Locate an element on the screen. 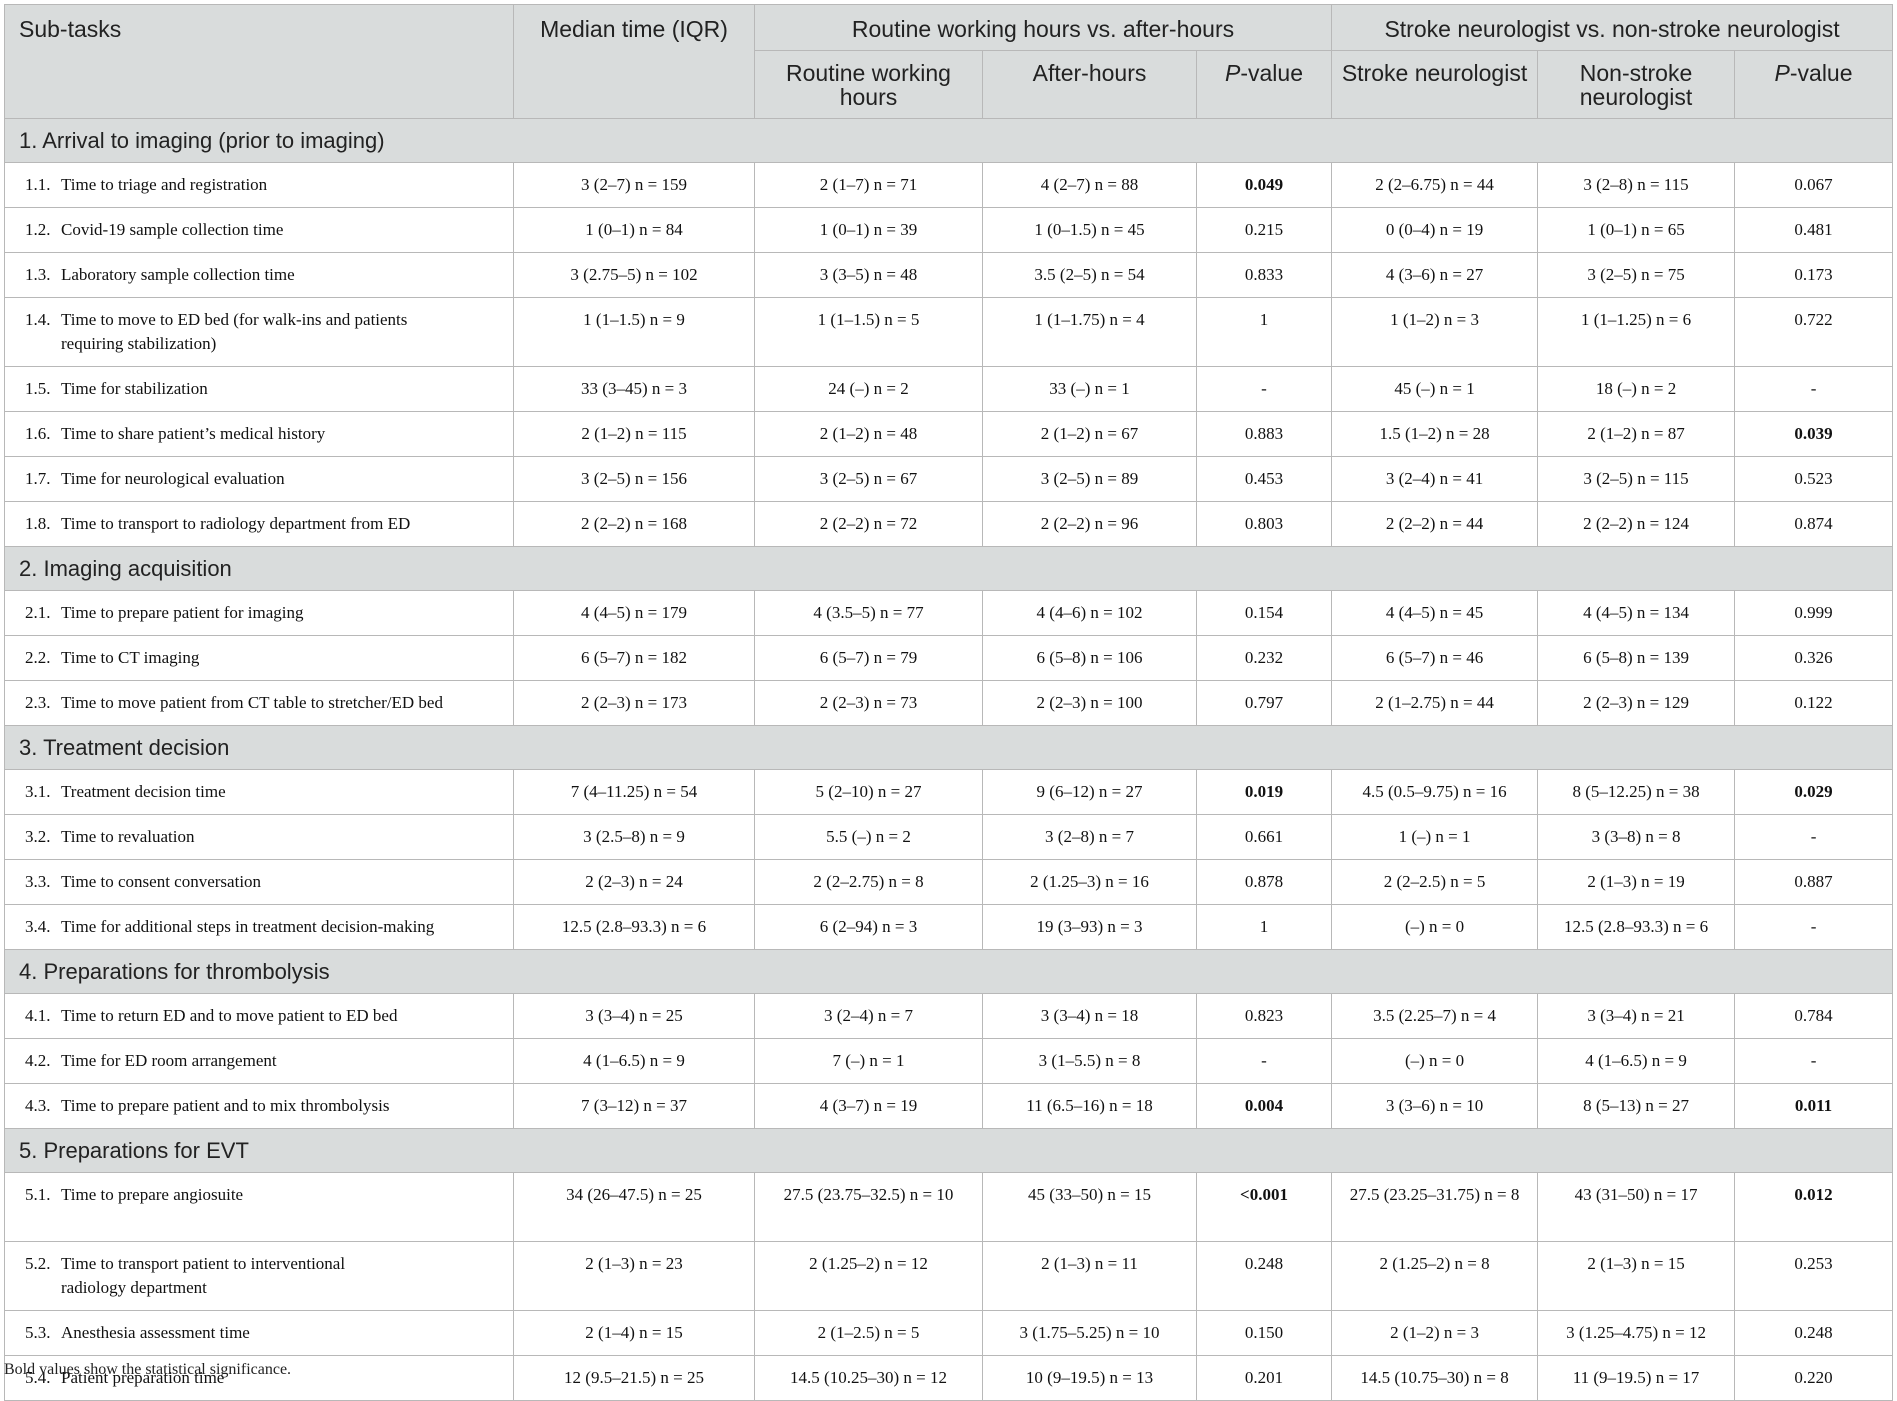  subtask-number: 1.5. is located at coordinates (38, 388).